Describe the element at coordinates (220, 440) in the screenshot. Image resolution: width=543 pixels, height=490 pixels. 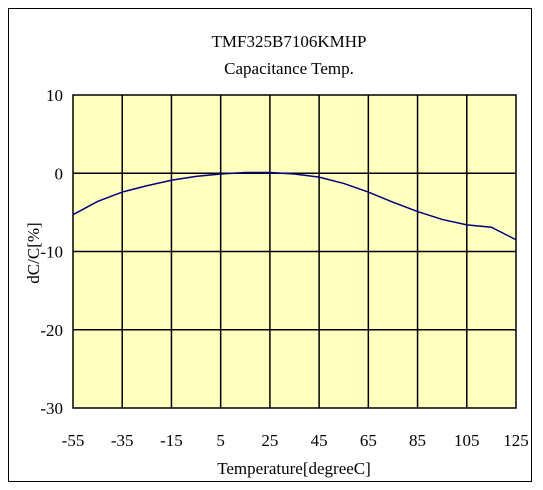
I see `x-tick-label: 5` at that location.